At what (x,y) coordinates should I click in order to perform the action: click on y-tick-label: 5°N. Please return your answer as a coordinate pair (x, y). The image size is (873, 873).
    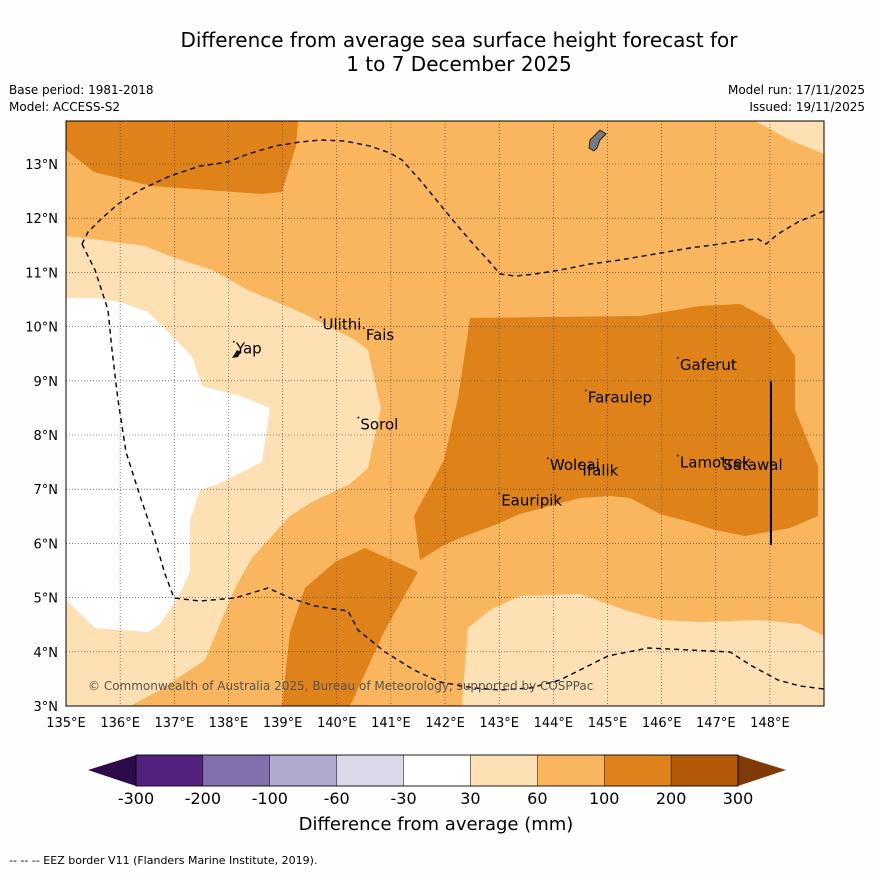
    Looking at the image, I should click on (46, 599).